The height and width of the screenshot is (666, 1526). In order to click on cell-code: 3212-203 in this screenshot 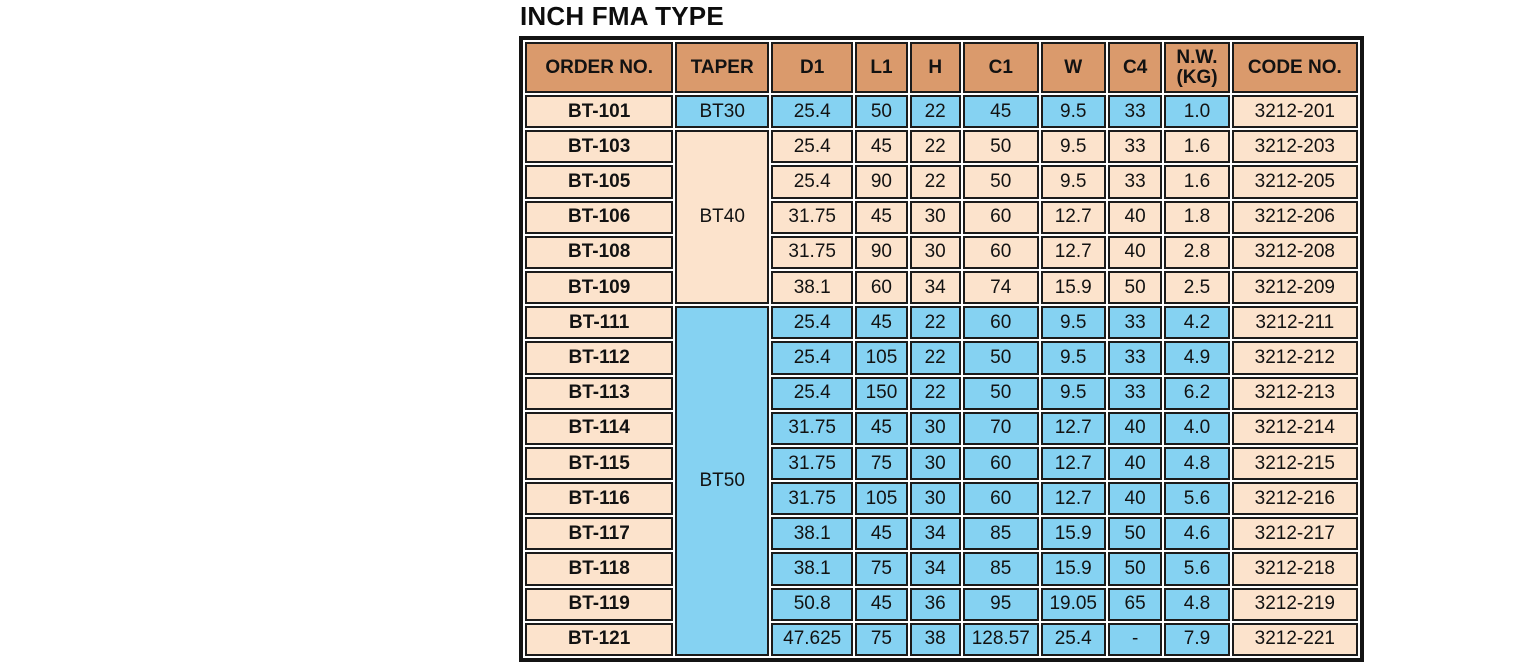, I will do `click(1294, 147)`.